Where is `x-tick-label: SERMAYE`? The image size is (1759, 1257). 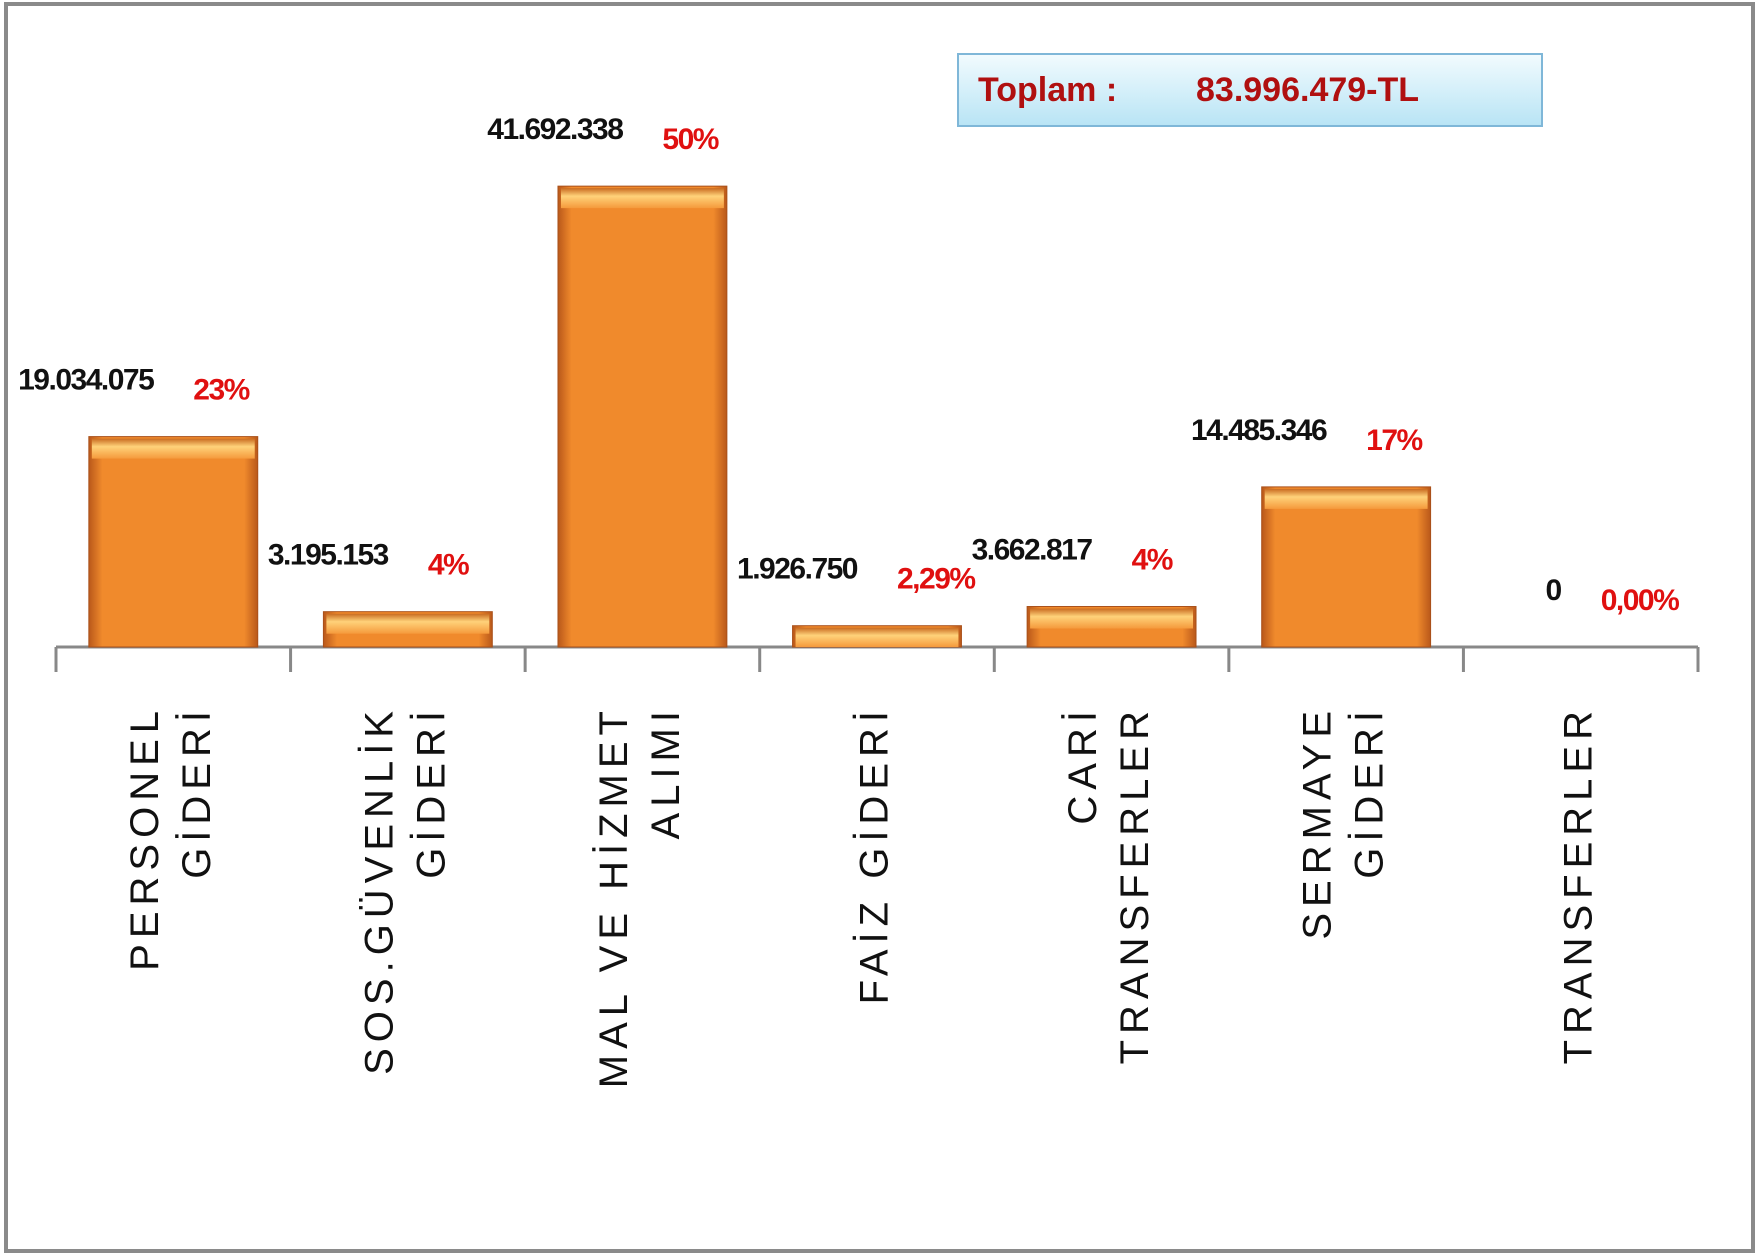 x-tick-label: SERMAYE is located at coordinates (1318, 822).